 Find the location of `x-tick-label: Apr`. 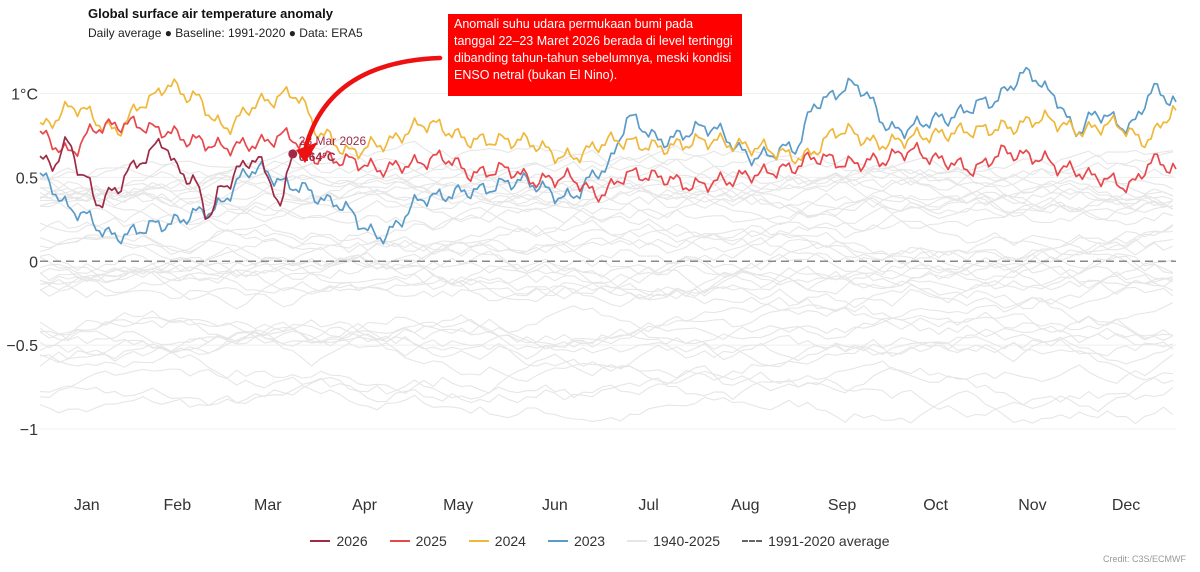

x-tick-label: Apr is located at coordinates (365, 505).